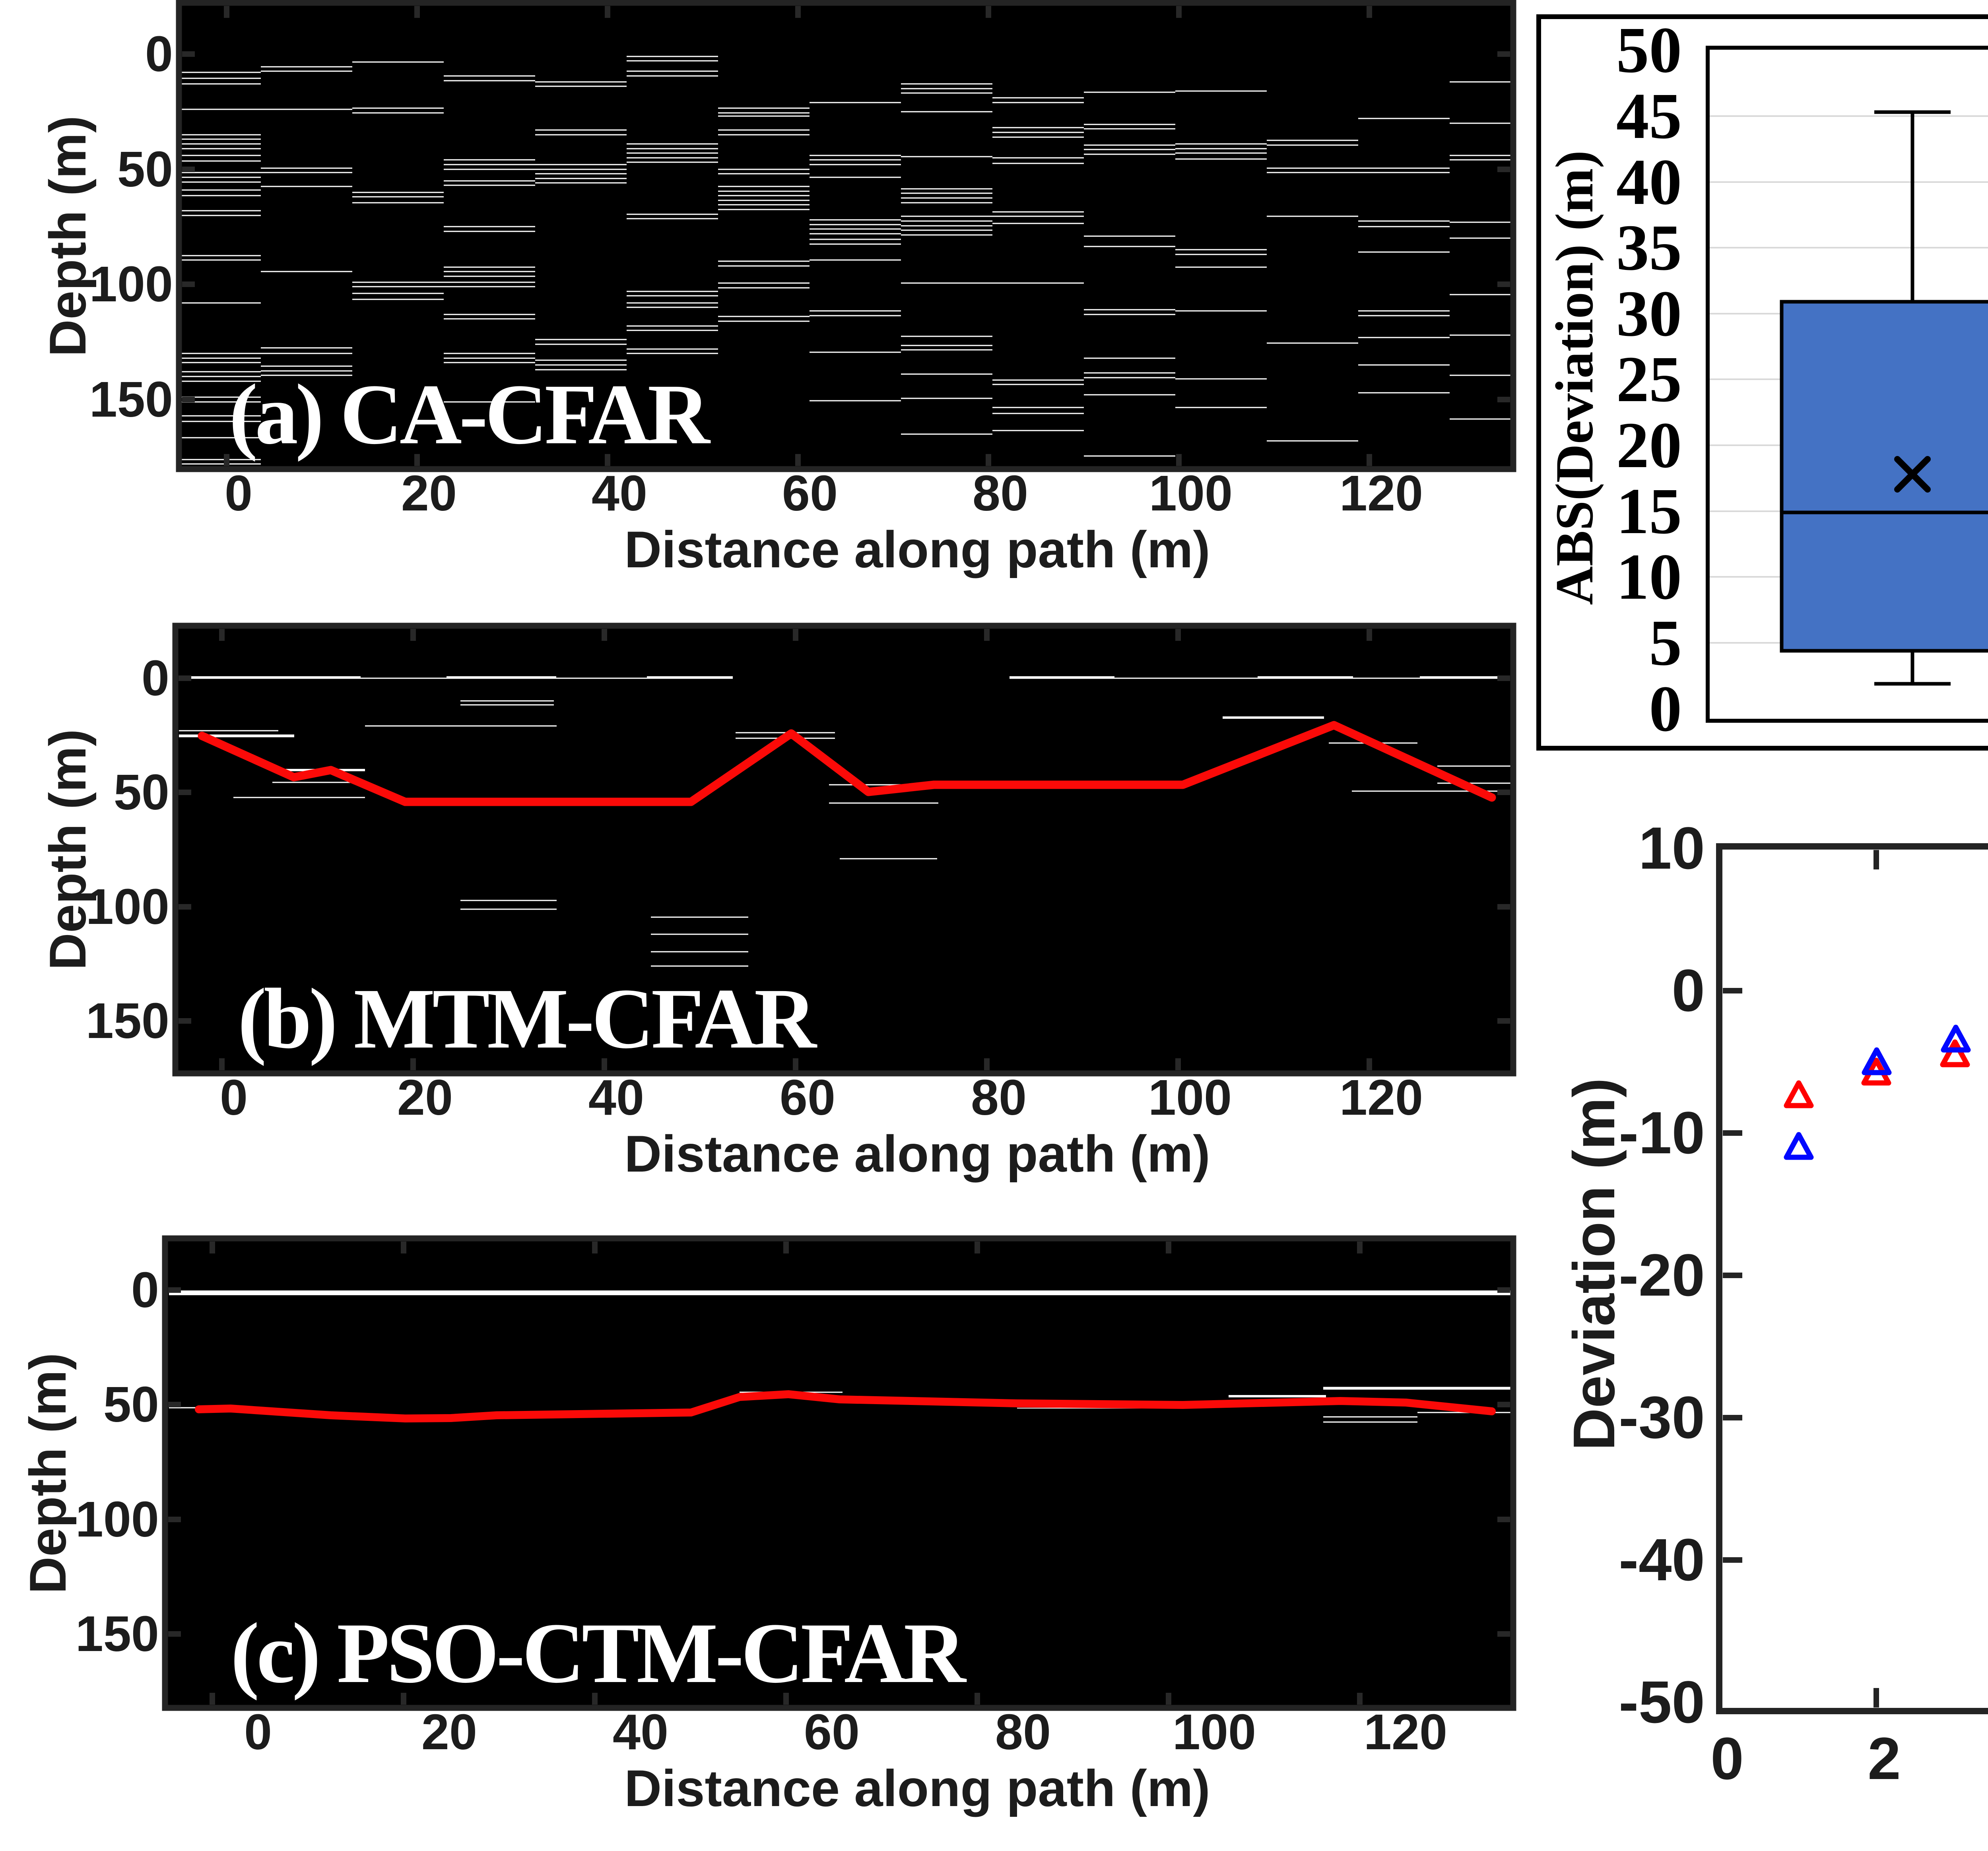 The image size is (1988, 1851). What do you see at coordinates (1649, 379) in the screenshot?
I see `svg-text: 25` at bounding box center [1649, 379].